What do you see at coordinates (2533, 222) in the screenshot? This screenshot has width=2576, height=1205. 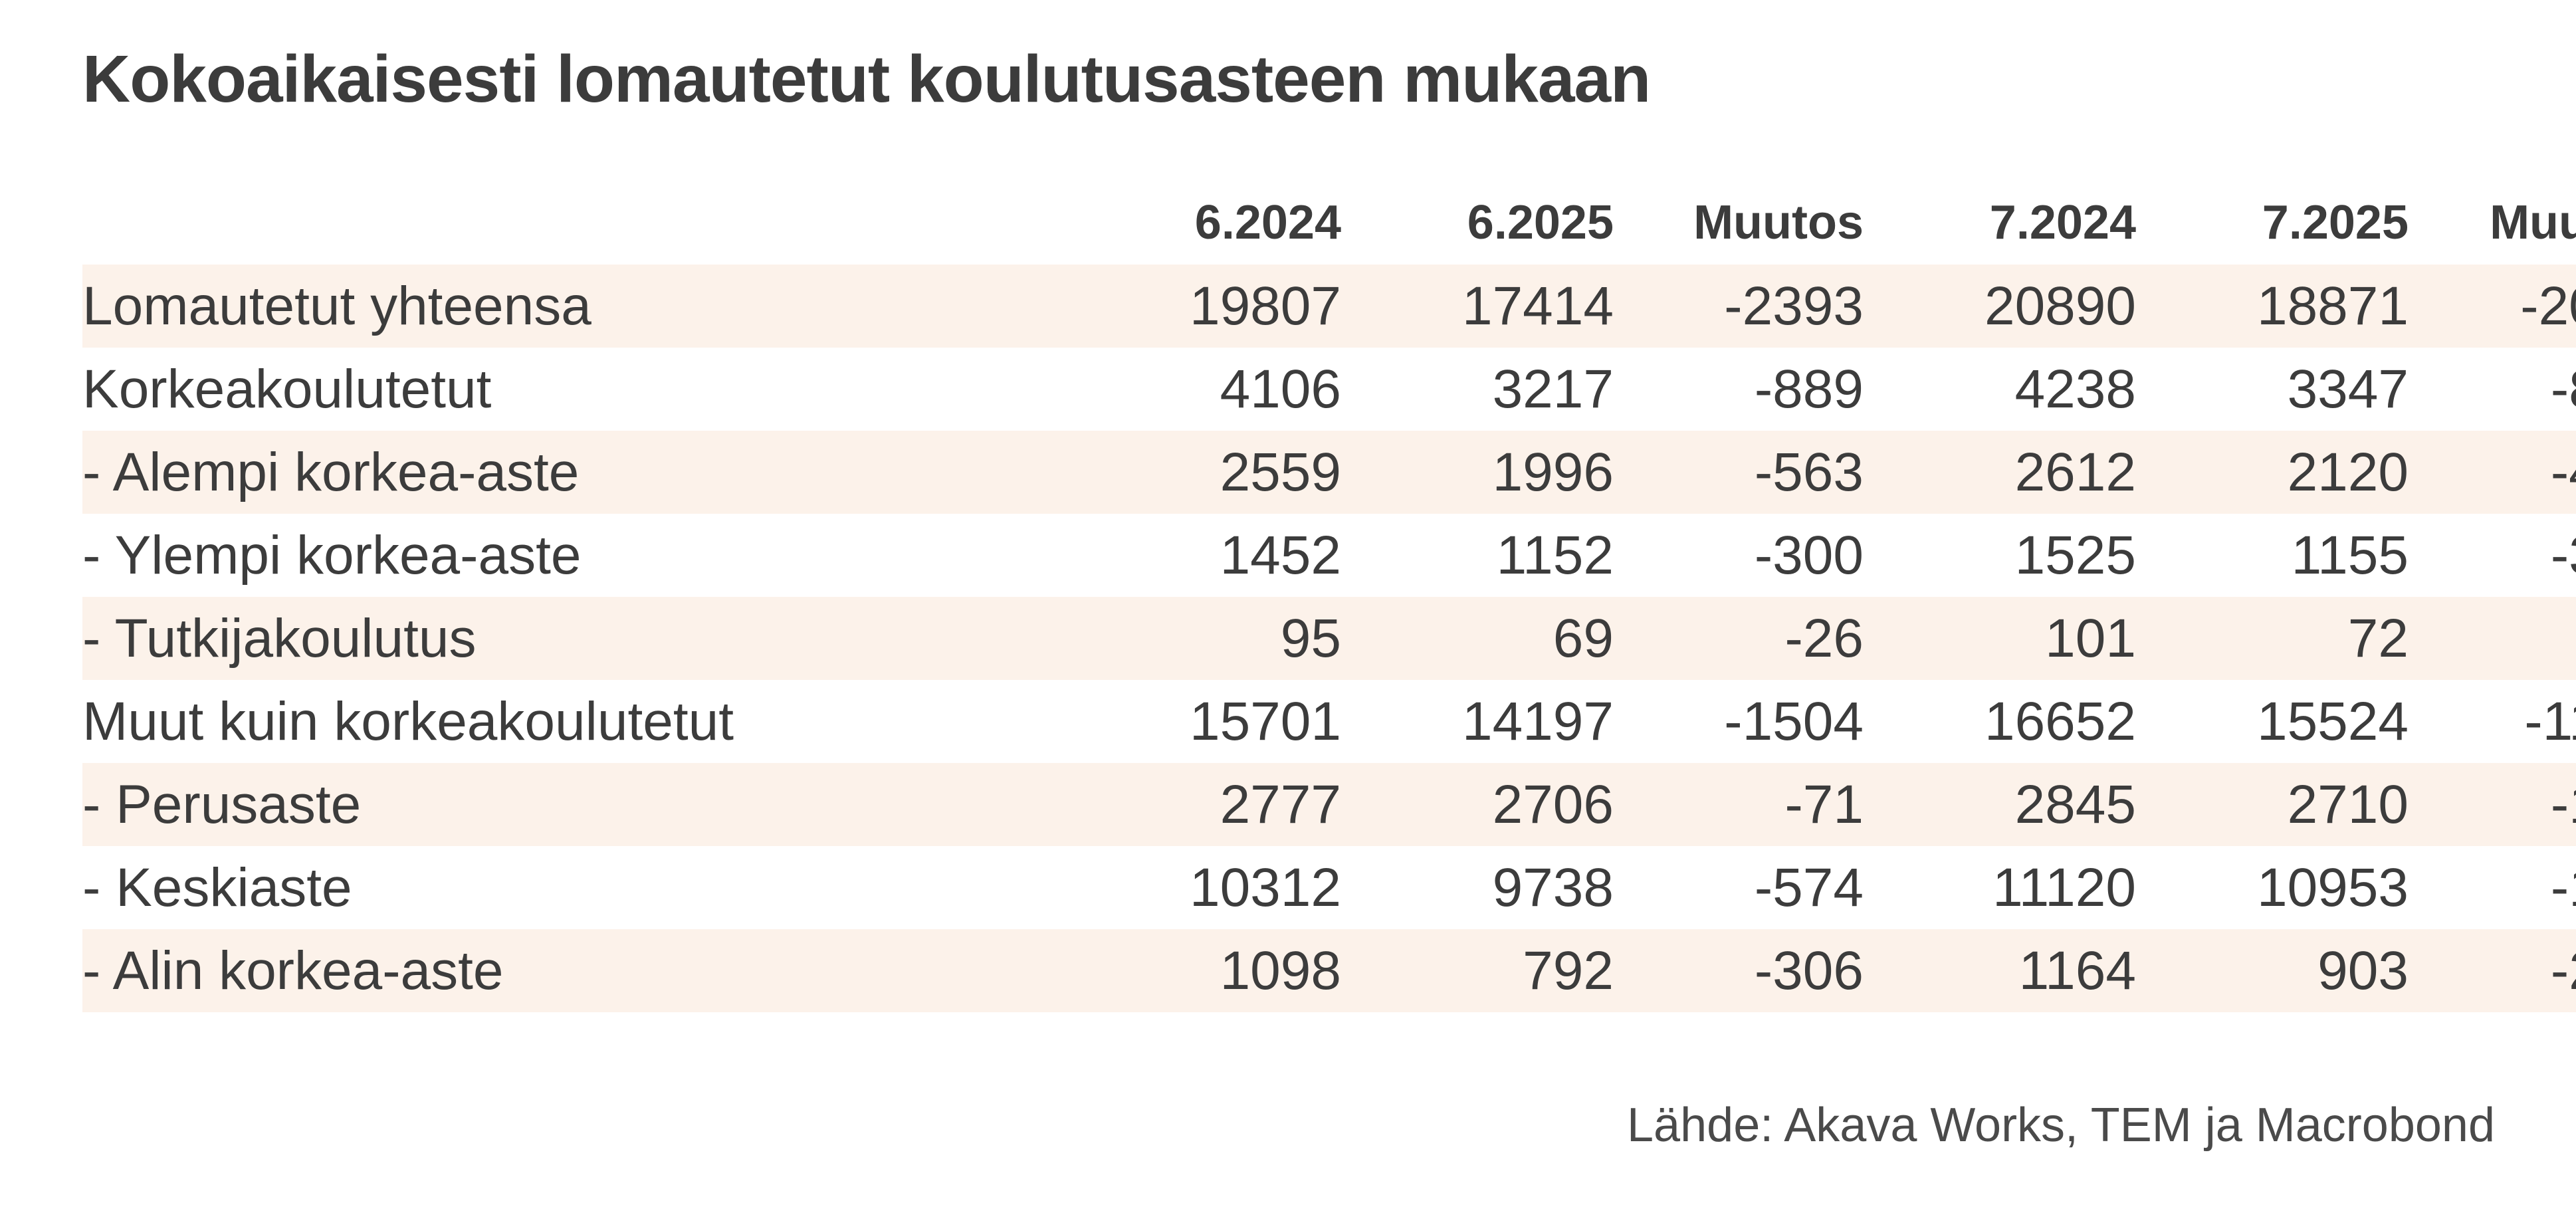 I see `column-header-muutos-7: Muutos` at bounding box center [2533, 222].